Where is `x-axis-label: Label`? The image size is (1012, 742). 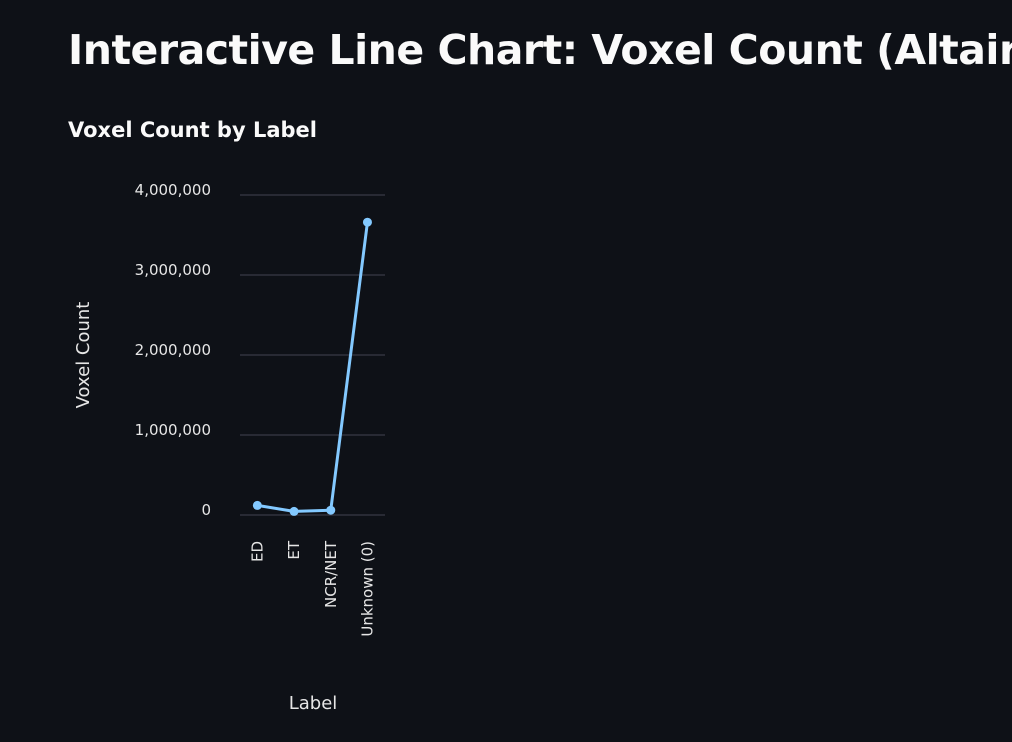
x-axis-label: Label is located at coordinates (313, 703).